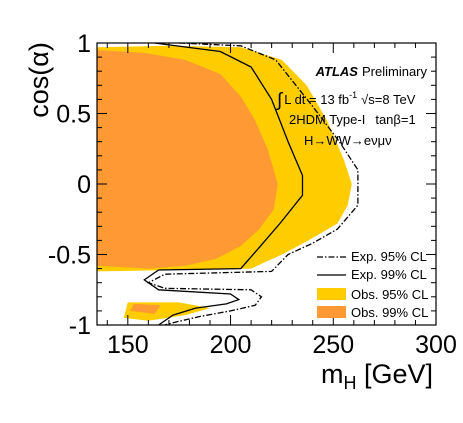 Image resolution: width=463 pixels, height=423 pixels. What do you see at coordinates (348, 140) in the screenshot?
I see `annotation-channel: H→WW→eνμν` at bounding box center [348, 140].